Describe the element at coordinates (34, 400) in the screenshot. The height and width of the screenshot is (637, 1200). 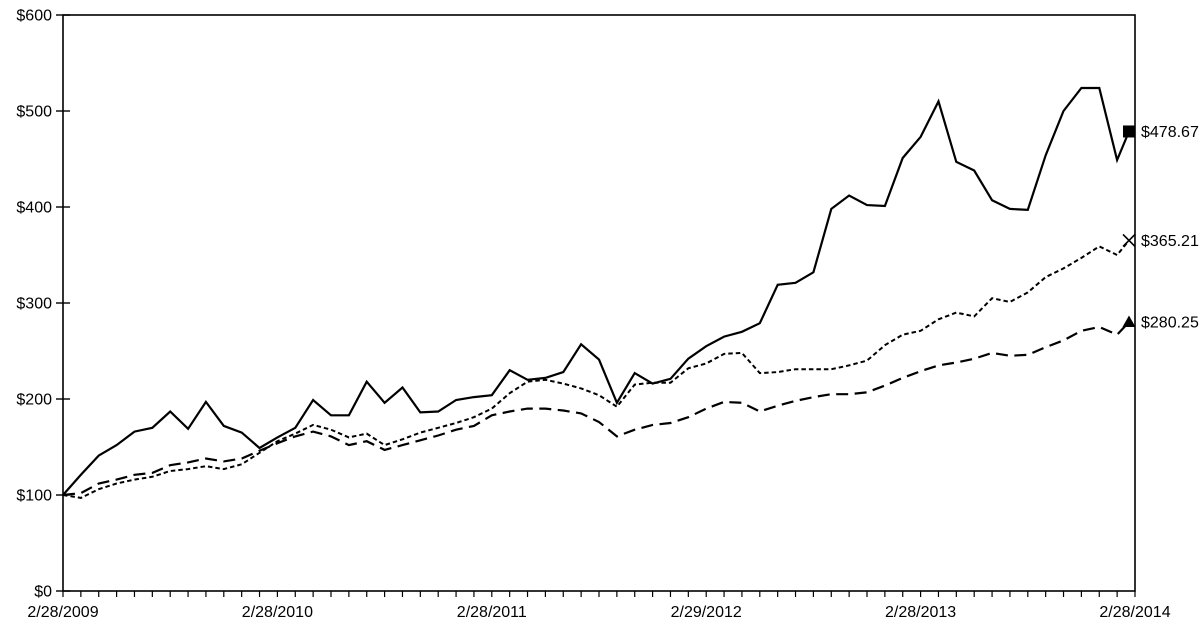
I see `y-tick-label: $200` at that location.